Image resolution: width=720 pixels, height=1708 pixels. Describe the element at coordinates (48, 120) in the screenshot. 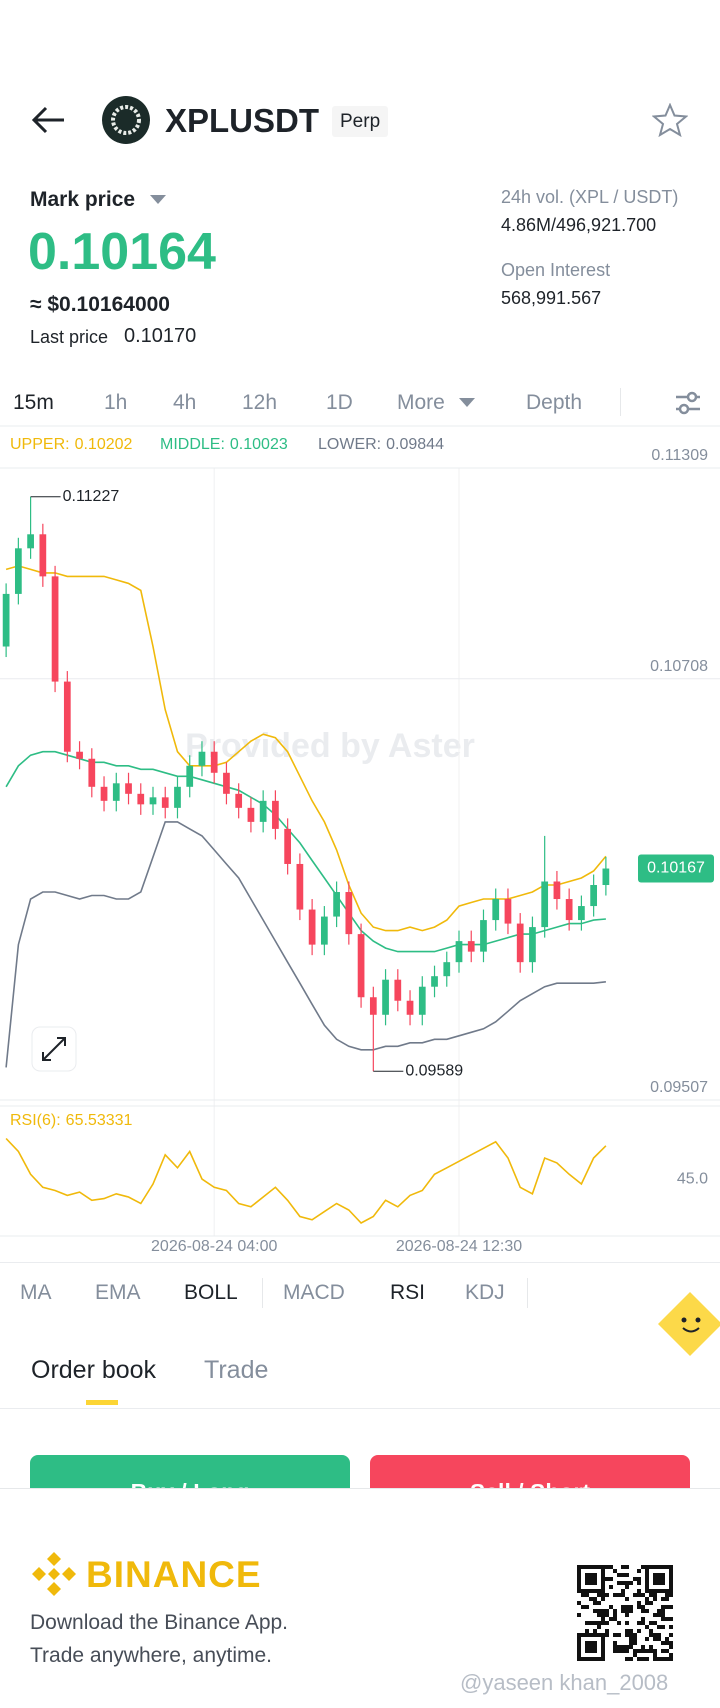

I see `back-arrow` at that location.